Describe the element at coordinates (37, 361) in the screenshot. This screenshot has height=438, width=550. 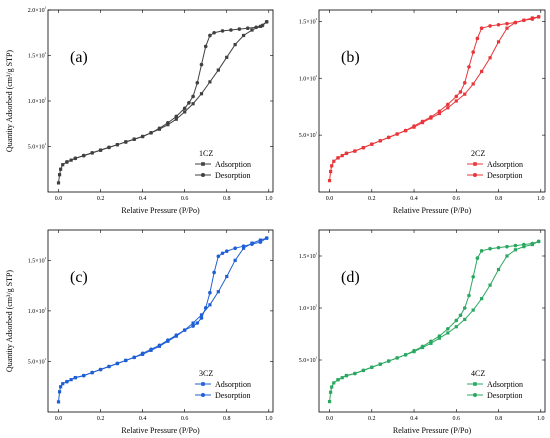
I see `y-tick-label: 5.0×10¹` at that location.